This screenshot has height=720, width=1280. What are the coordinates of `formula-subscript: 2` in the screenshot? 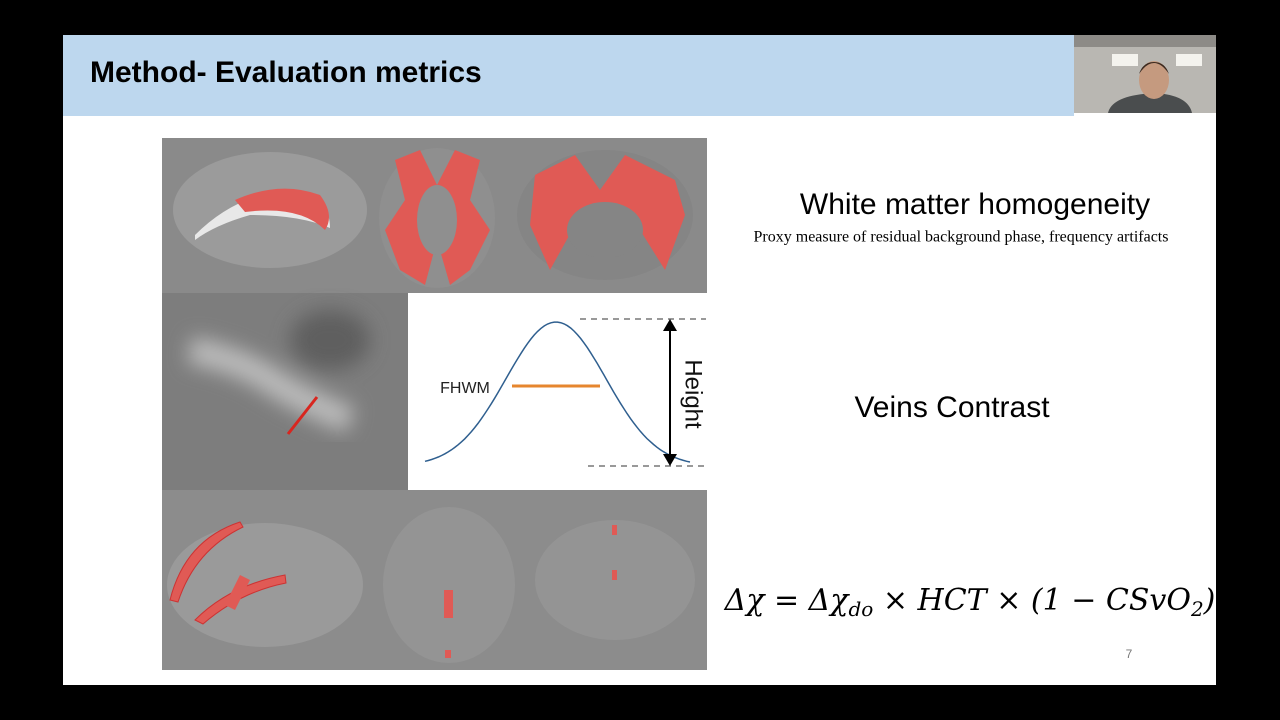 It's located at (1197, 609).